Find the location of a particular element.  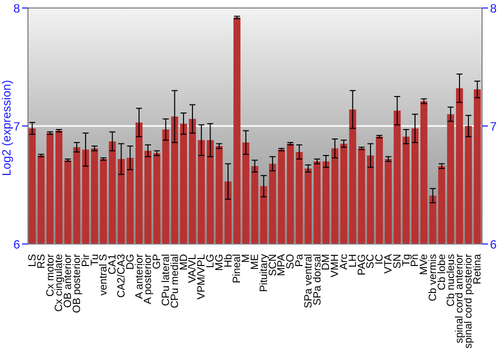

x-tick-label: LH is located at coordinates (352, 261).